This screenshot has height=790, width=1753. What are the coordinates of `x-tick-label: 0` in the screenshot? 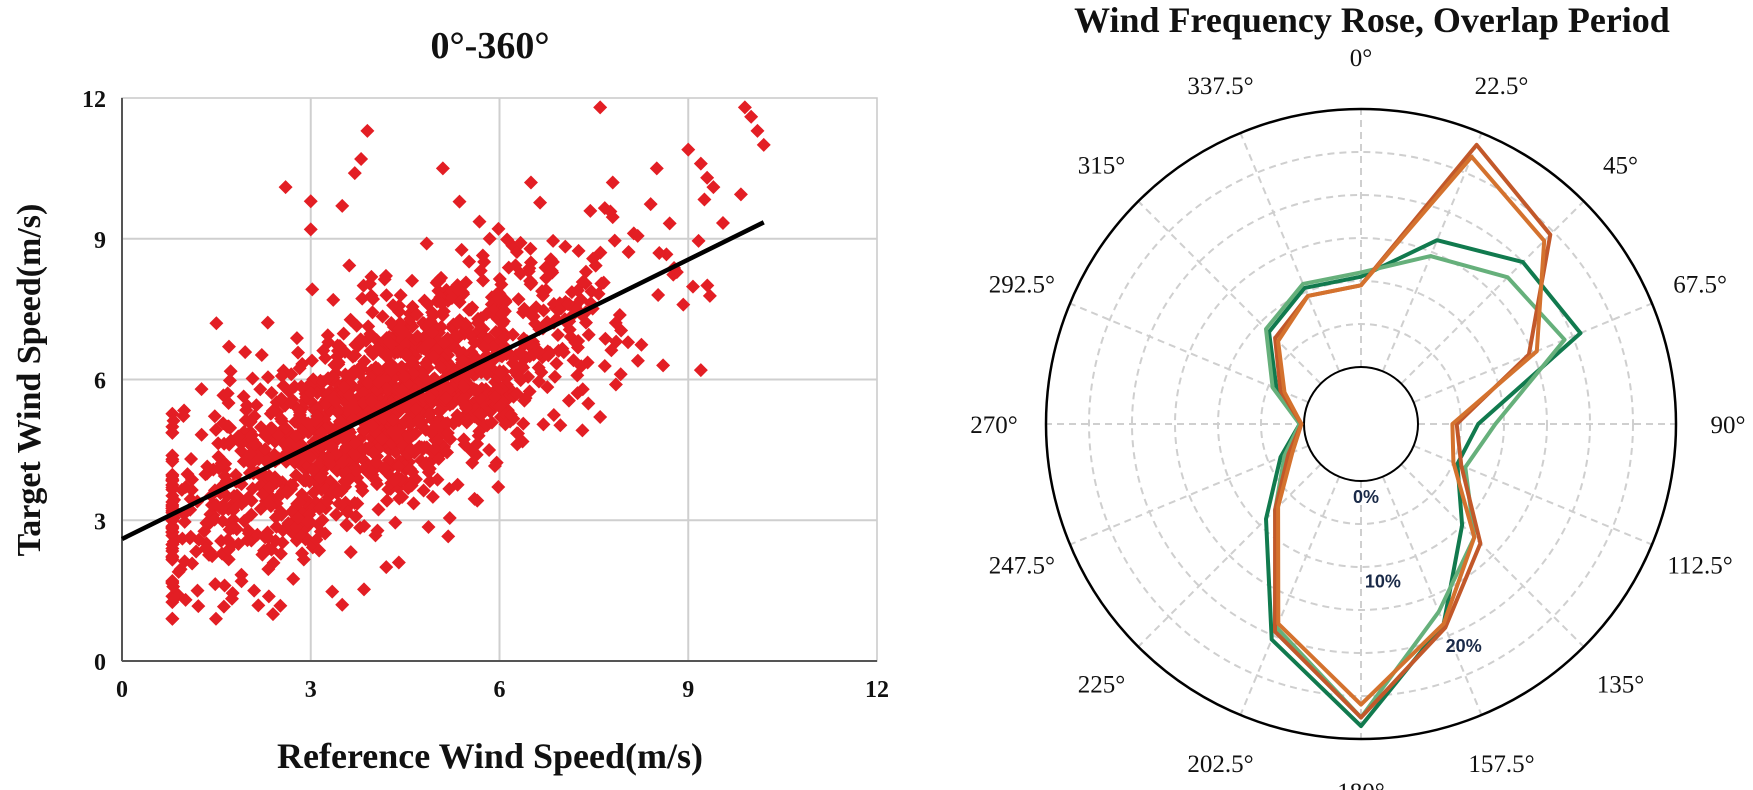 It's located at (122, 690).